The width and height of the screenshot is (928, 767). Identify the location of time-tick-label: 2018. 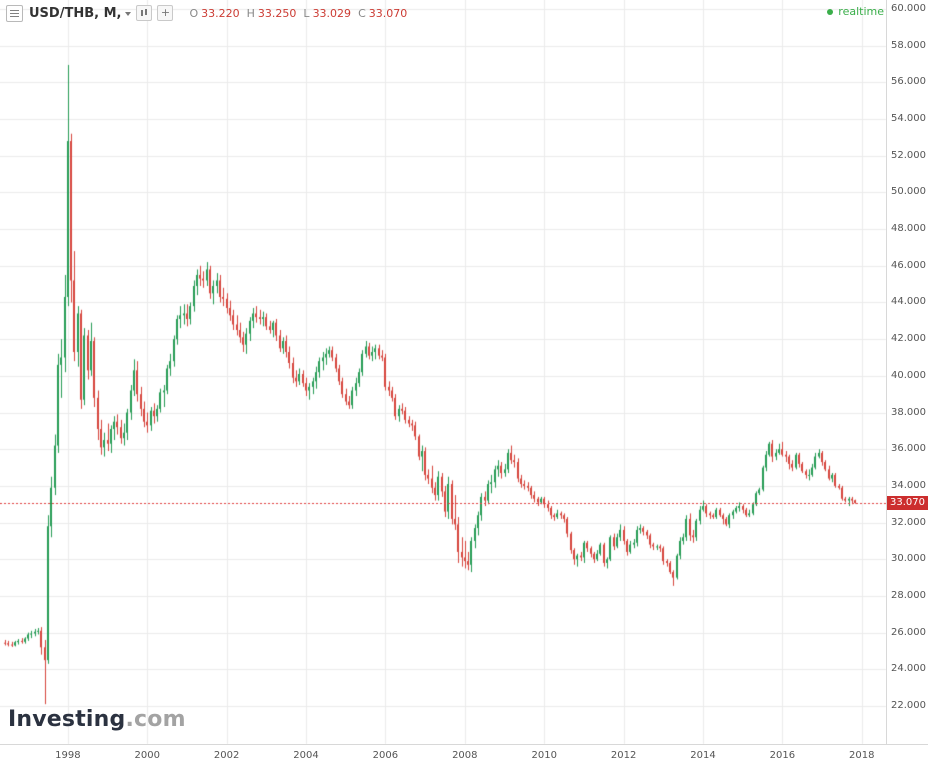
(862, 755).